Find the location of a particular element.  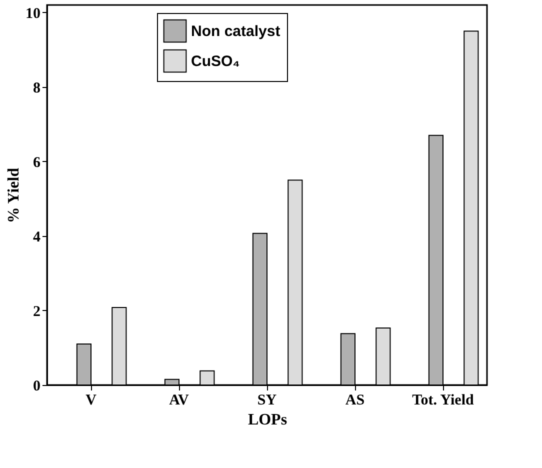

y-tick-label: 0 is located at coordinates (36, 386).